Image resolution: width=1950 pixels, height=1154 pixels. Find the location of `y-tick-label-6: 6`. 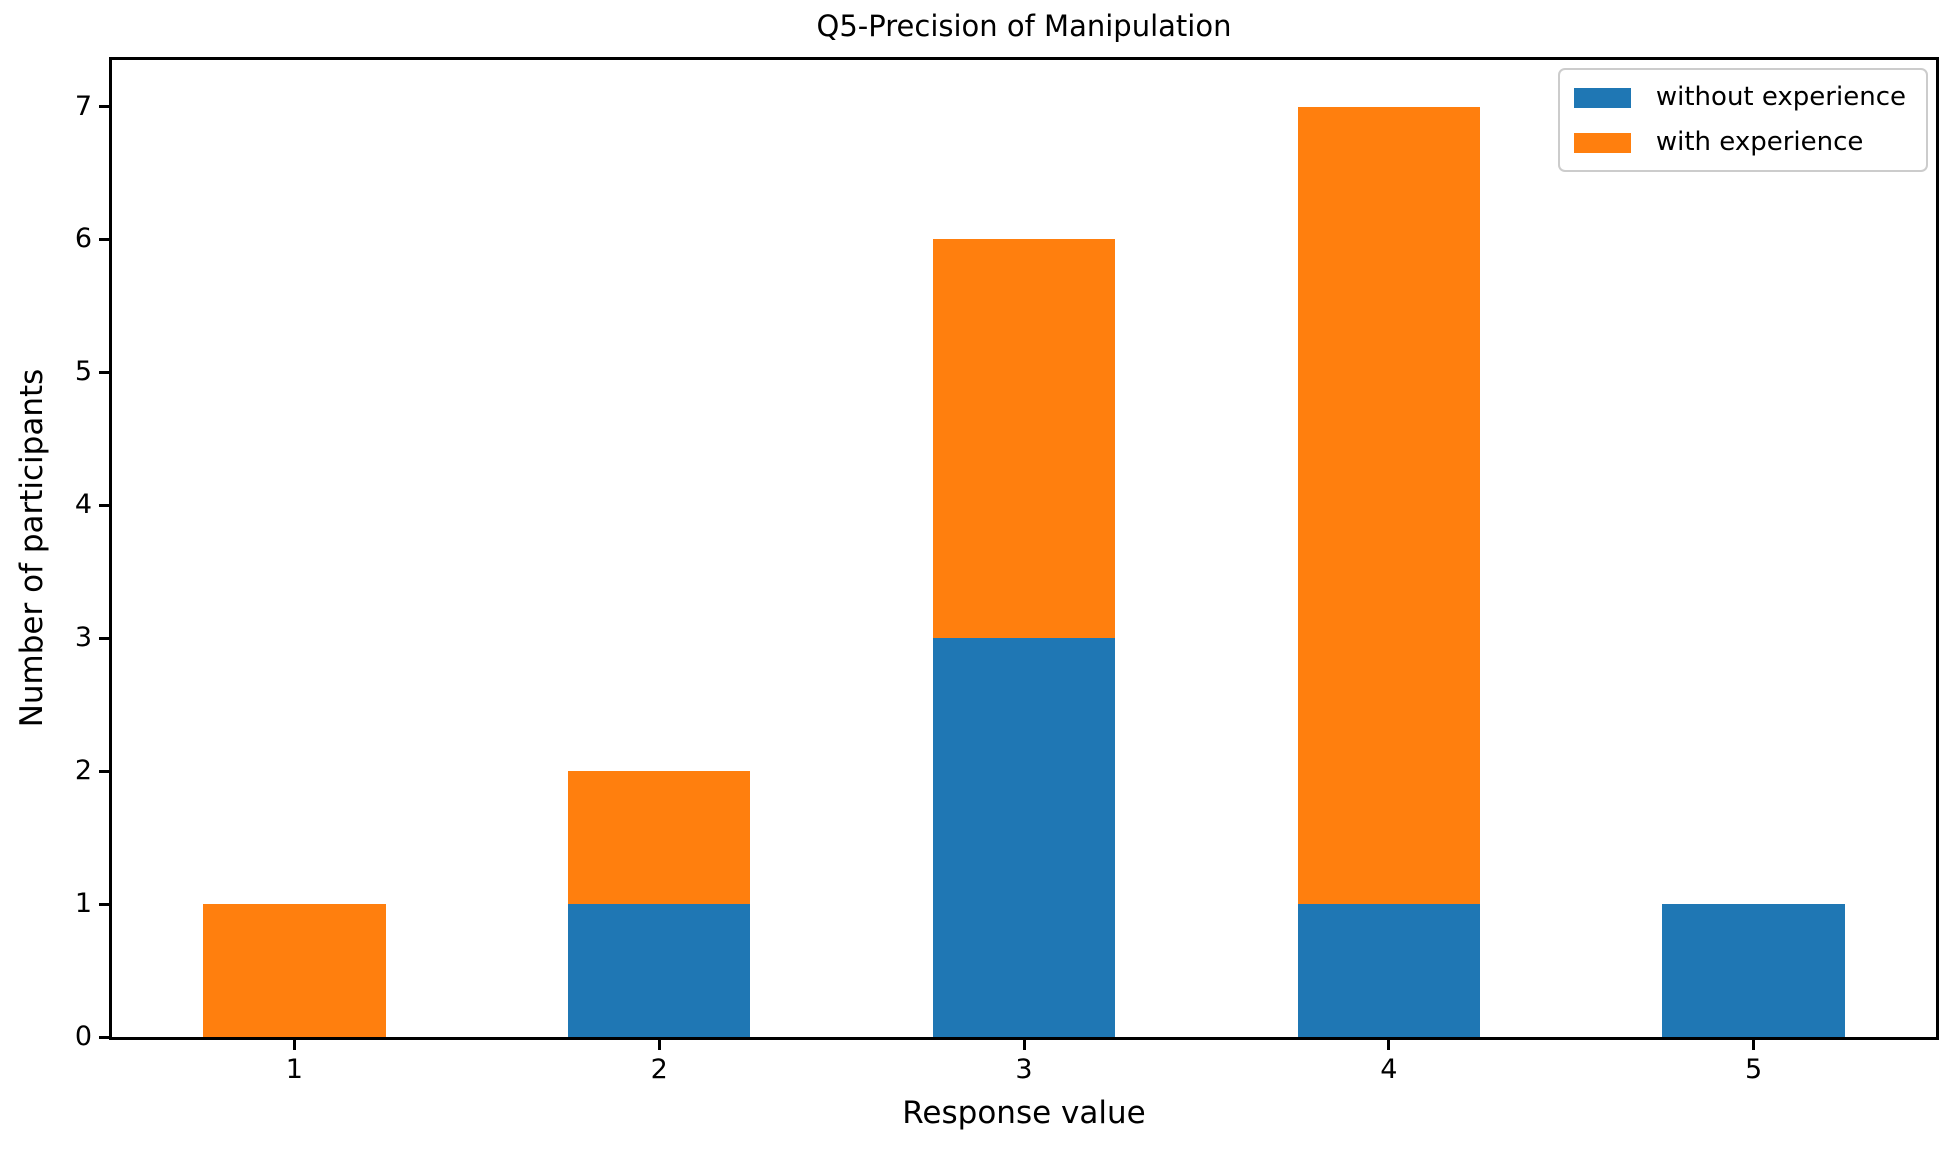

y-tick-label-6: 6 is located at coordinates (83, 239).